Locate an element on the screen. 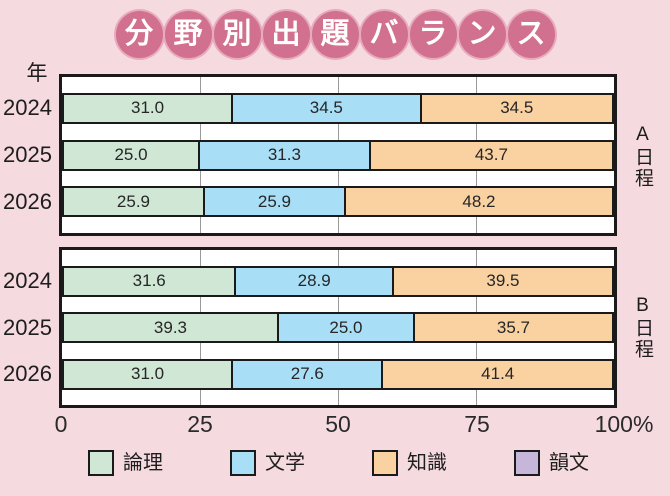 This screenshot has height=496, width=670. bar-value-label: 39.3 is located at coordinates (170, 327).